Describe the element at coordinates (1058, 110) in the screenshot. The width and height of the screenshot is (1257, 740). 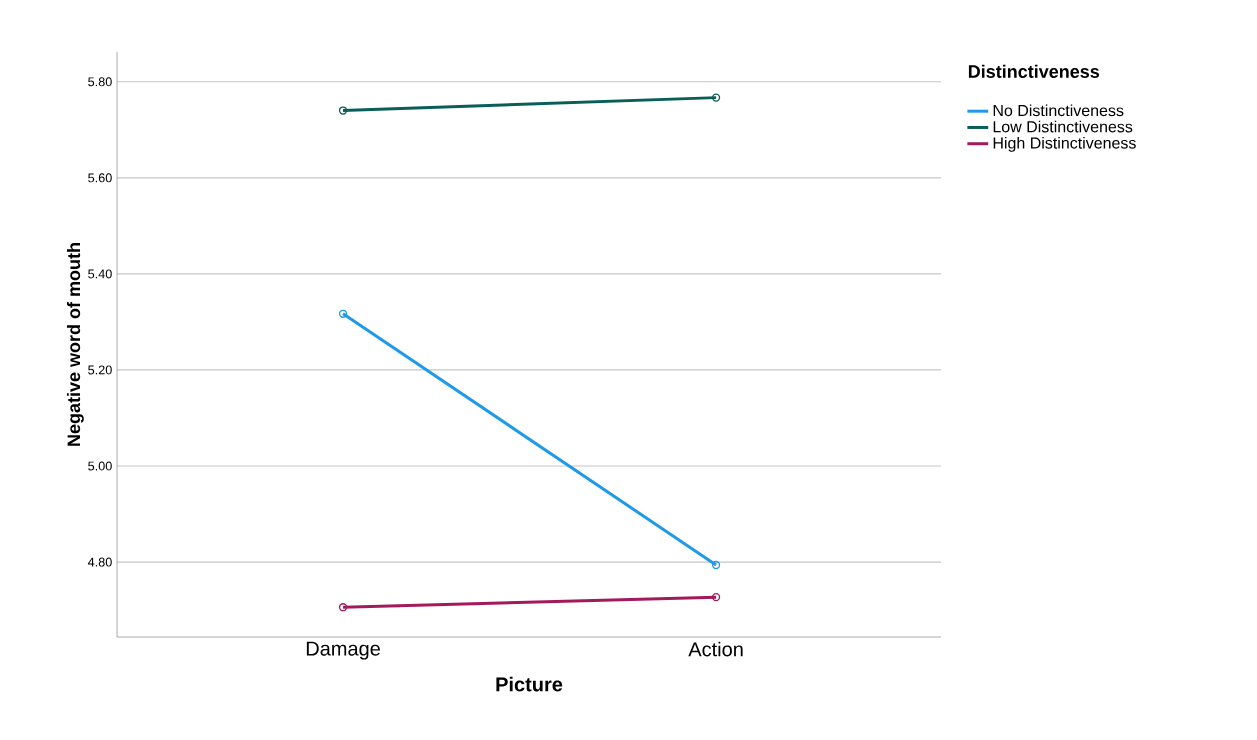
I see `legend-label: No Distinctiveness` at that location.